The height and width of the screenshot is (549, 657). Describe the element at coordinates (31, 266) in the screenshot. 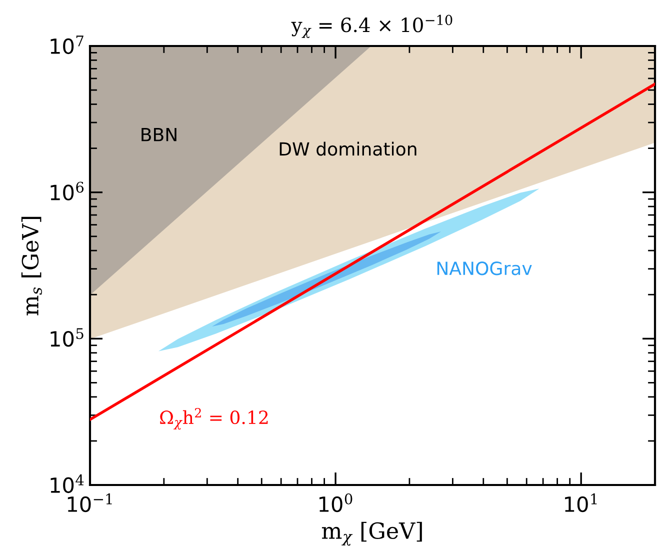

I see `y-axis-title: m$_{s}$ [GeV]` at that location.